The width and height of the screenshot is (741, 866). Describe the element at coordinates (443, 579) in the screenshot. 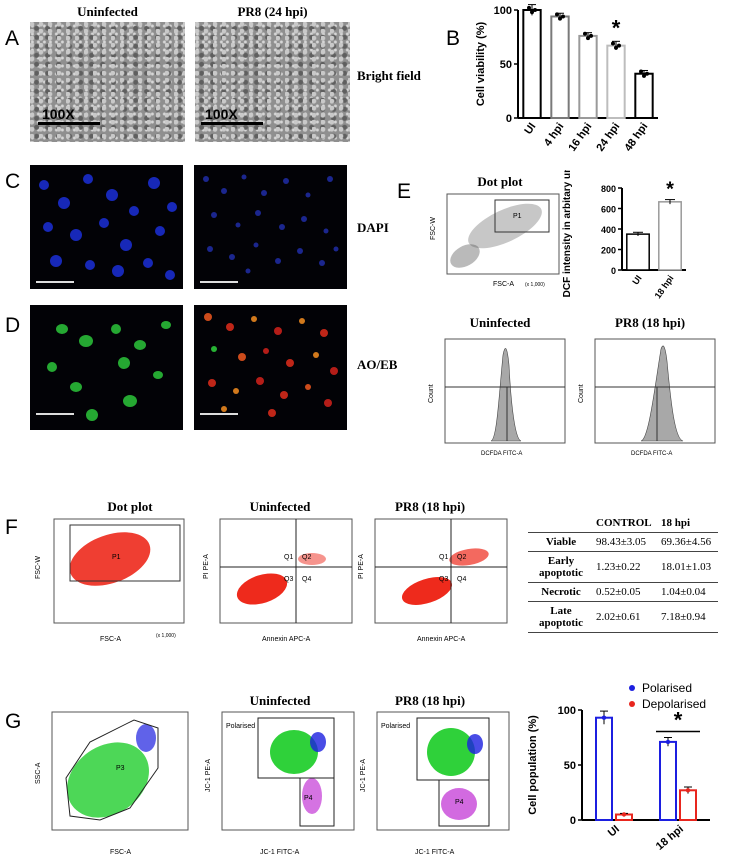

I see `quadrant-q3: Q3` at that location.